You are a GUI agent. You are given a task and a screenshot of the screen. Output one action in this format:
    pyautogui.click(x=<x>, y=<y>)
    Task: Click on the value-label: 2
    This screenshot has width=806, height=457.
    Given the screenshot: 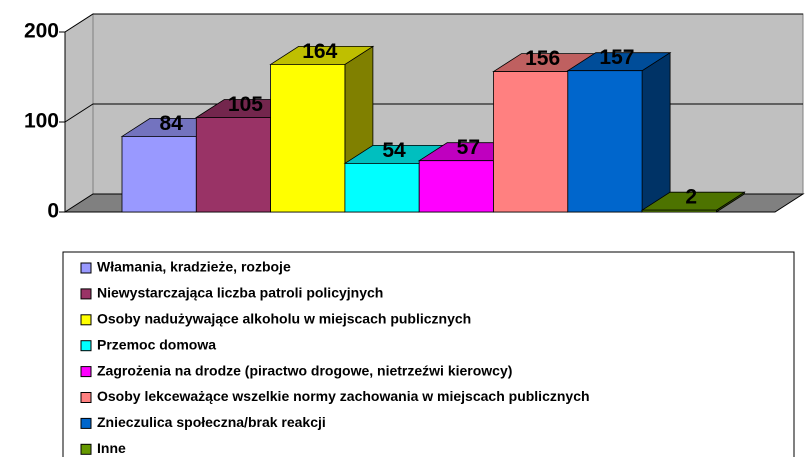 What is the action you would take?
    pyautogui.click(x=691, y=197)
    